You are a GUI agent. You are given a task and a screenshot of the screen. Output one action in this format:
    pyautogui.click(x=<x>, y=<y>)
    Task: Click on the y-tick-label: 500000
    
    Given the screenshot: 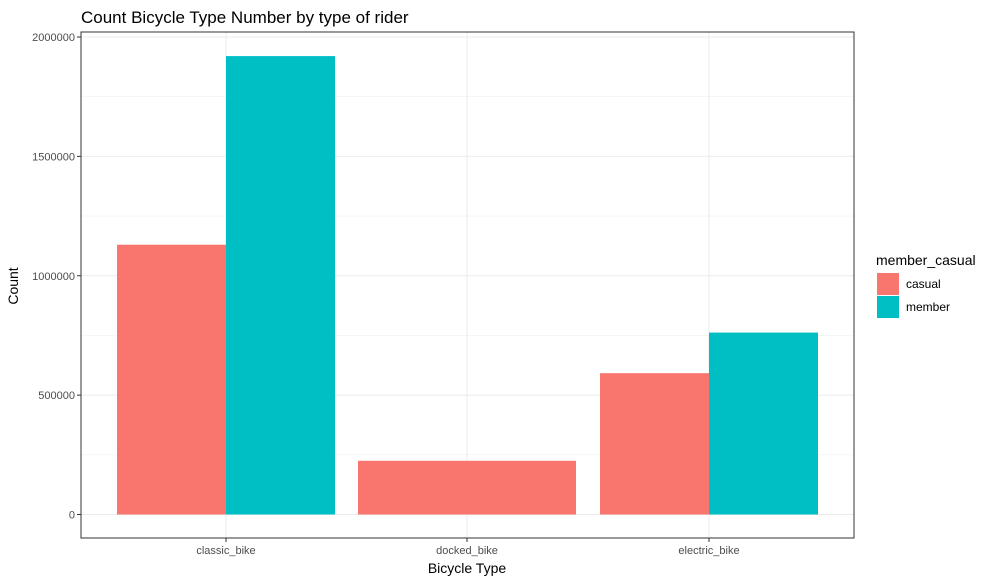 What is the action you would take?
    pyautogui.click(x=56, y=396)
    